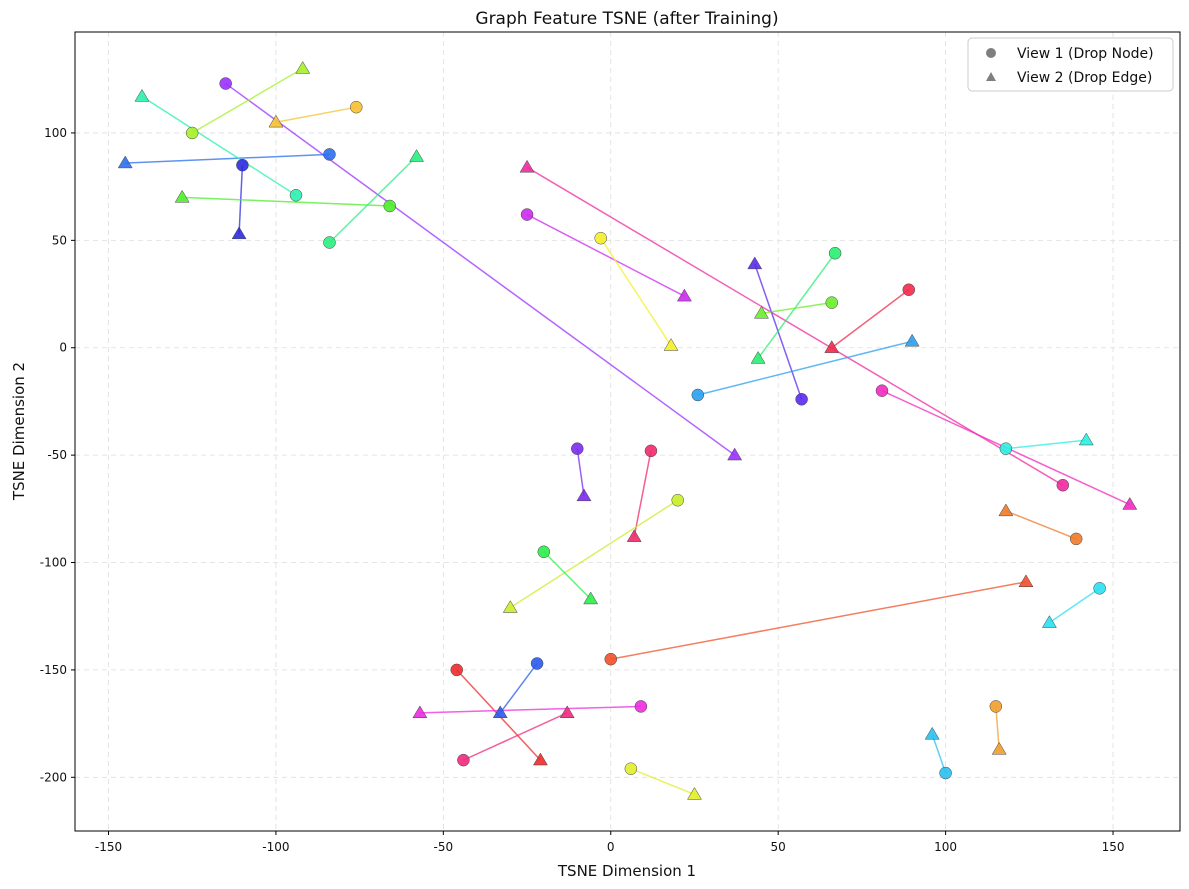  Describe the element at coordinates (53, 670) in the screenshot. I see `y-tick-label: -150` at that location.